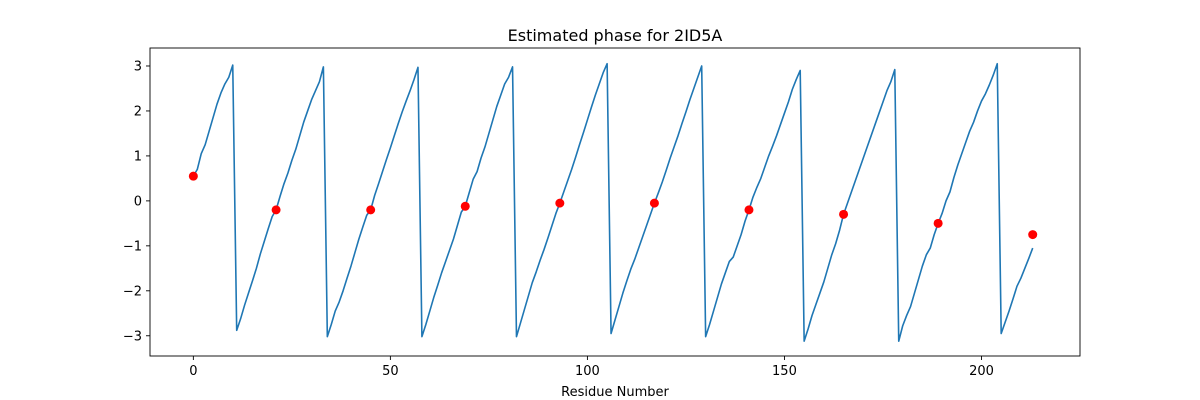 The image size is (1200, 400). I want to click on y-tick-label: 3, so click(138, 66).